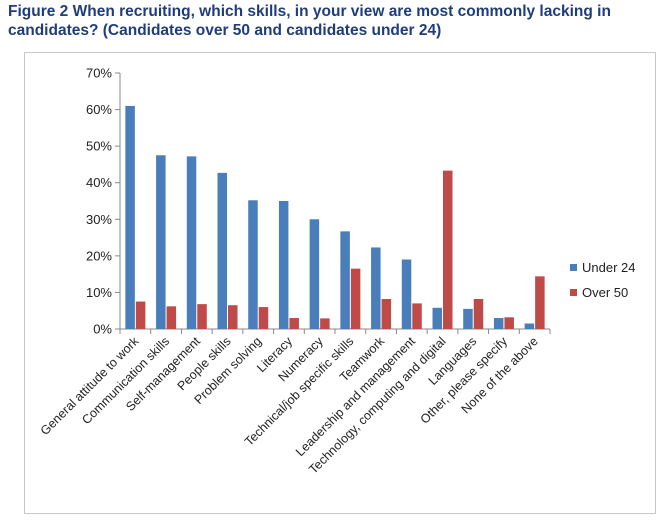 The height and width of the screenshot is (522, 671). What do you see at coordinates (102, 329) in the screenshot?
I see `y-tick-label: 0%` at bounding box center [102, 329].